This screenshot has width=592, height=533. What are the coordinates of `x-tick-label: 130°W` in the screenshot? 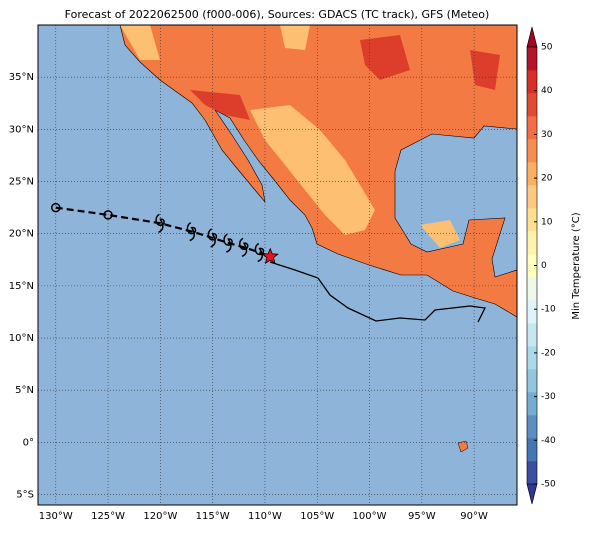 It's located at (56, 516).